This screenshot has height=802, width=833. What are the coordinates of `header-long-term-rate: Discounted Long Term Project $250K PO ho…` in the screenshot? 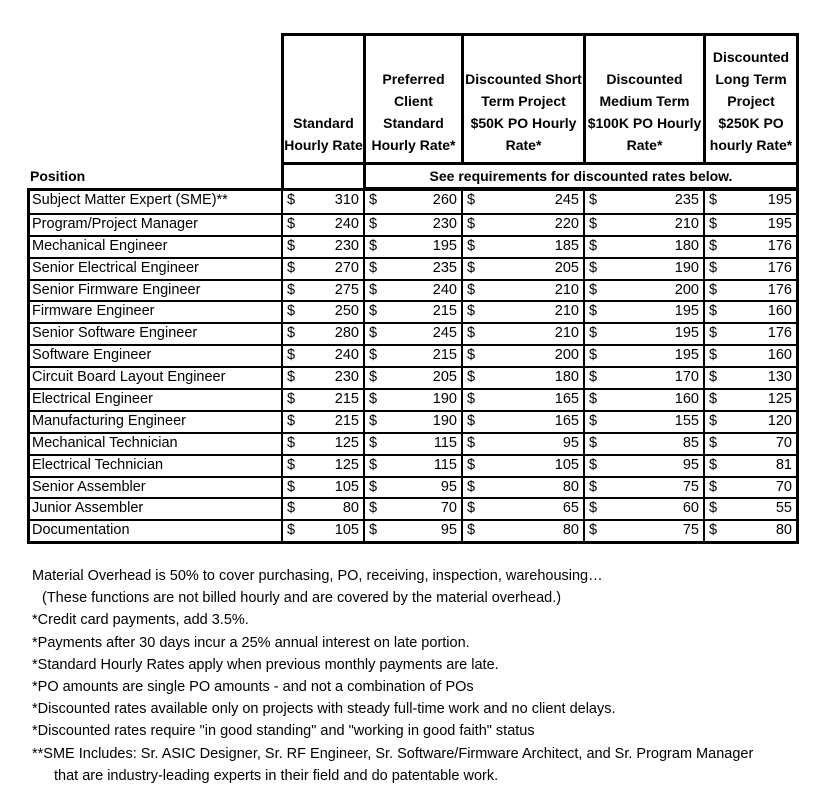 It's located at (751, 99).